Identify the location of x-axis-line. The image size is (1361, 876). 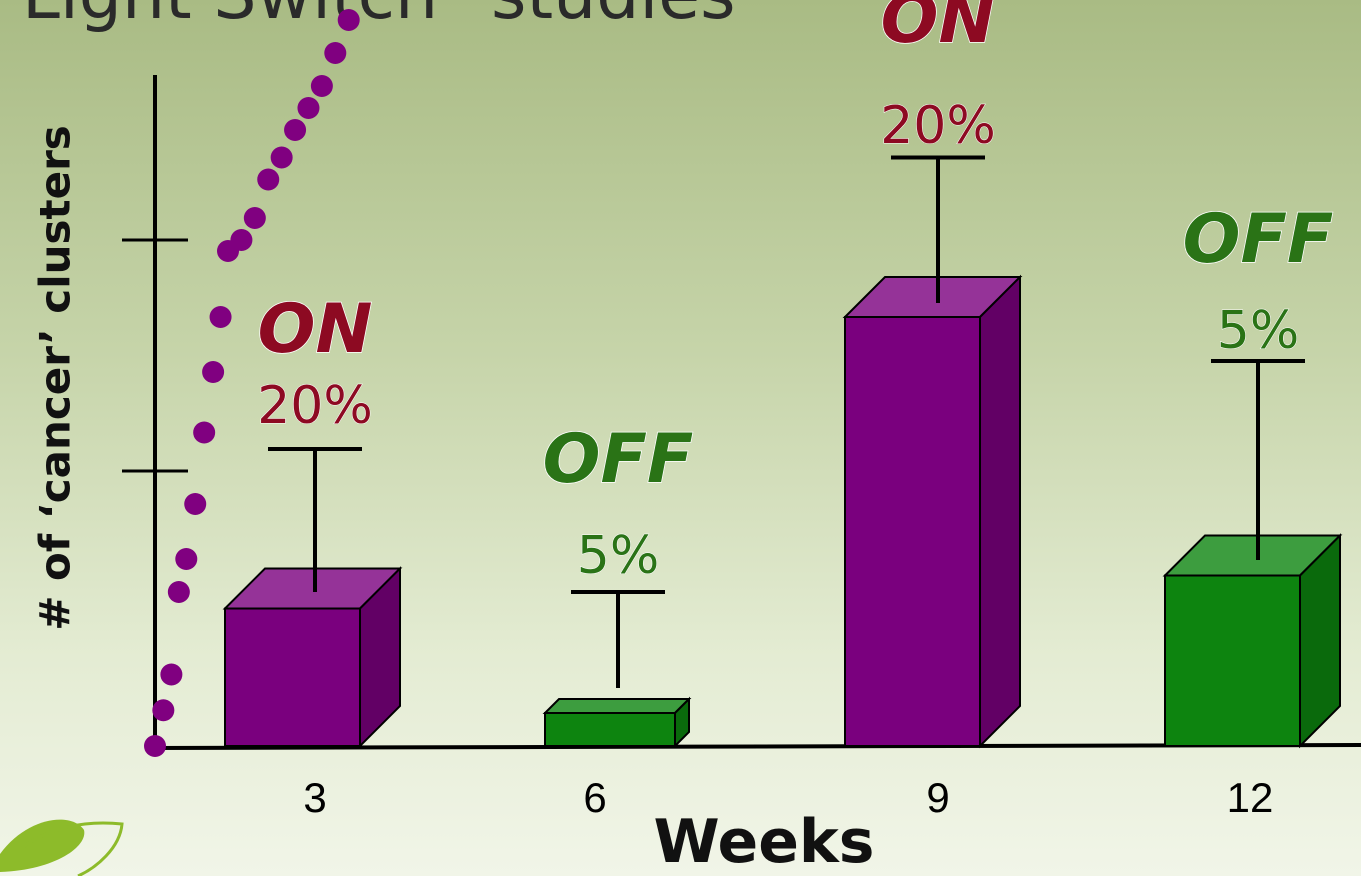
(755, 746).